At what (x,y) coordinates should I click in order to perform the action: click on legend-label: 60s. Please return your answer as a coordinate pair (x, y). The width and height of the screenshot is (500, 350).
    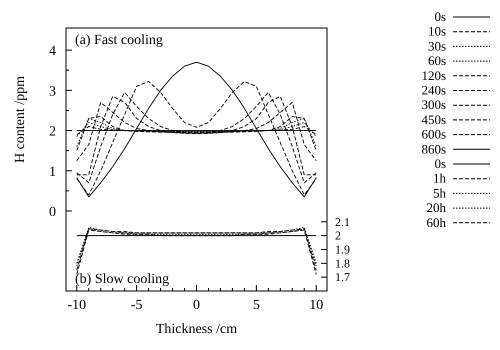
    Looking at the image, I should click on (437, 60).